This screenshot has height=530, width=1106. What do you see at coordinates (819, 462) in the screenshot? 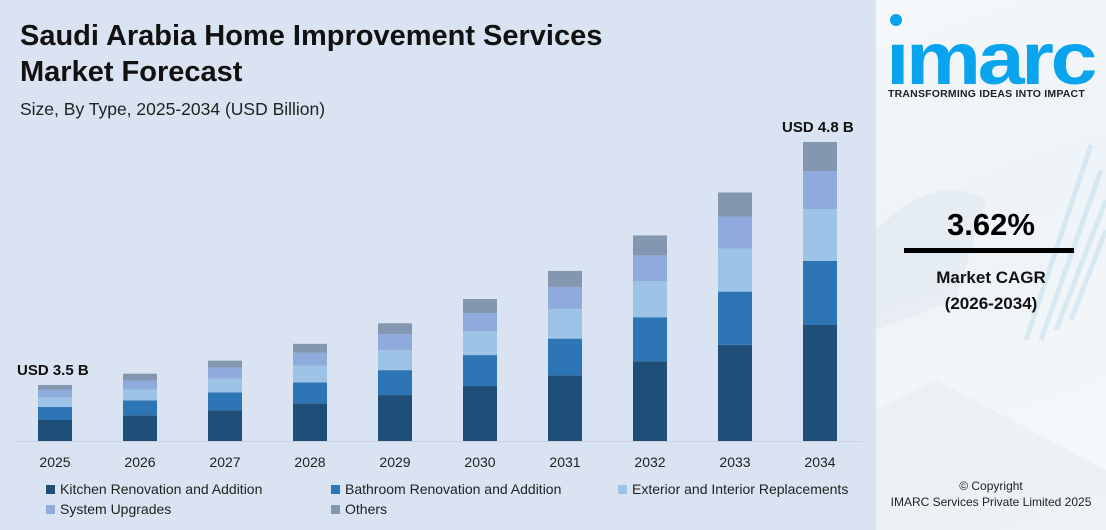
I see `x-tick-label: 2034` at bounding box center [819, 462].